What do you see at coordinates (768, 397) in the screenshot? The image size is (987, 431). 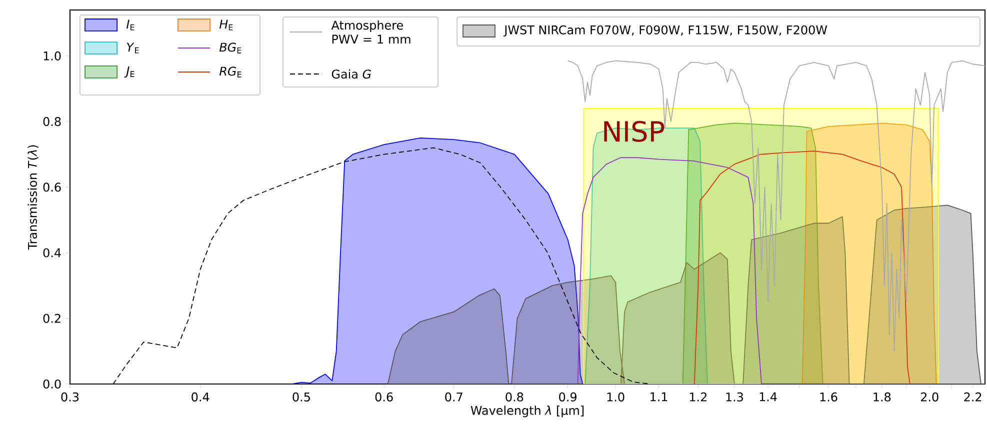 I see `x-tick-label: 1.4` at bounding box center [768, 397].